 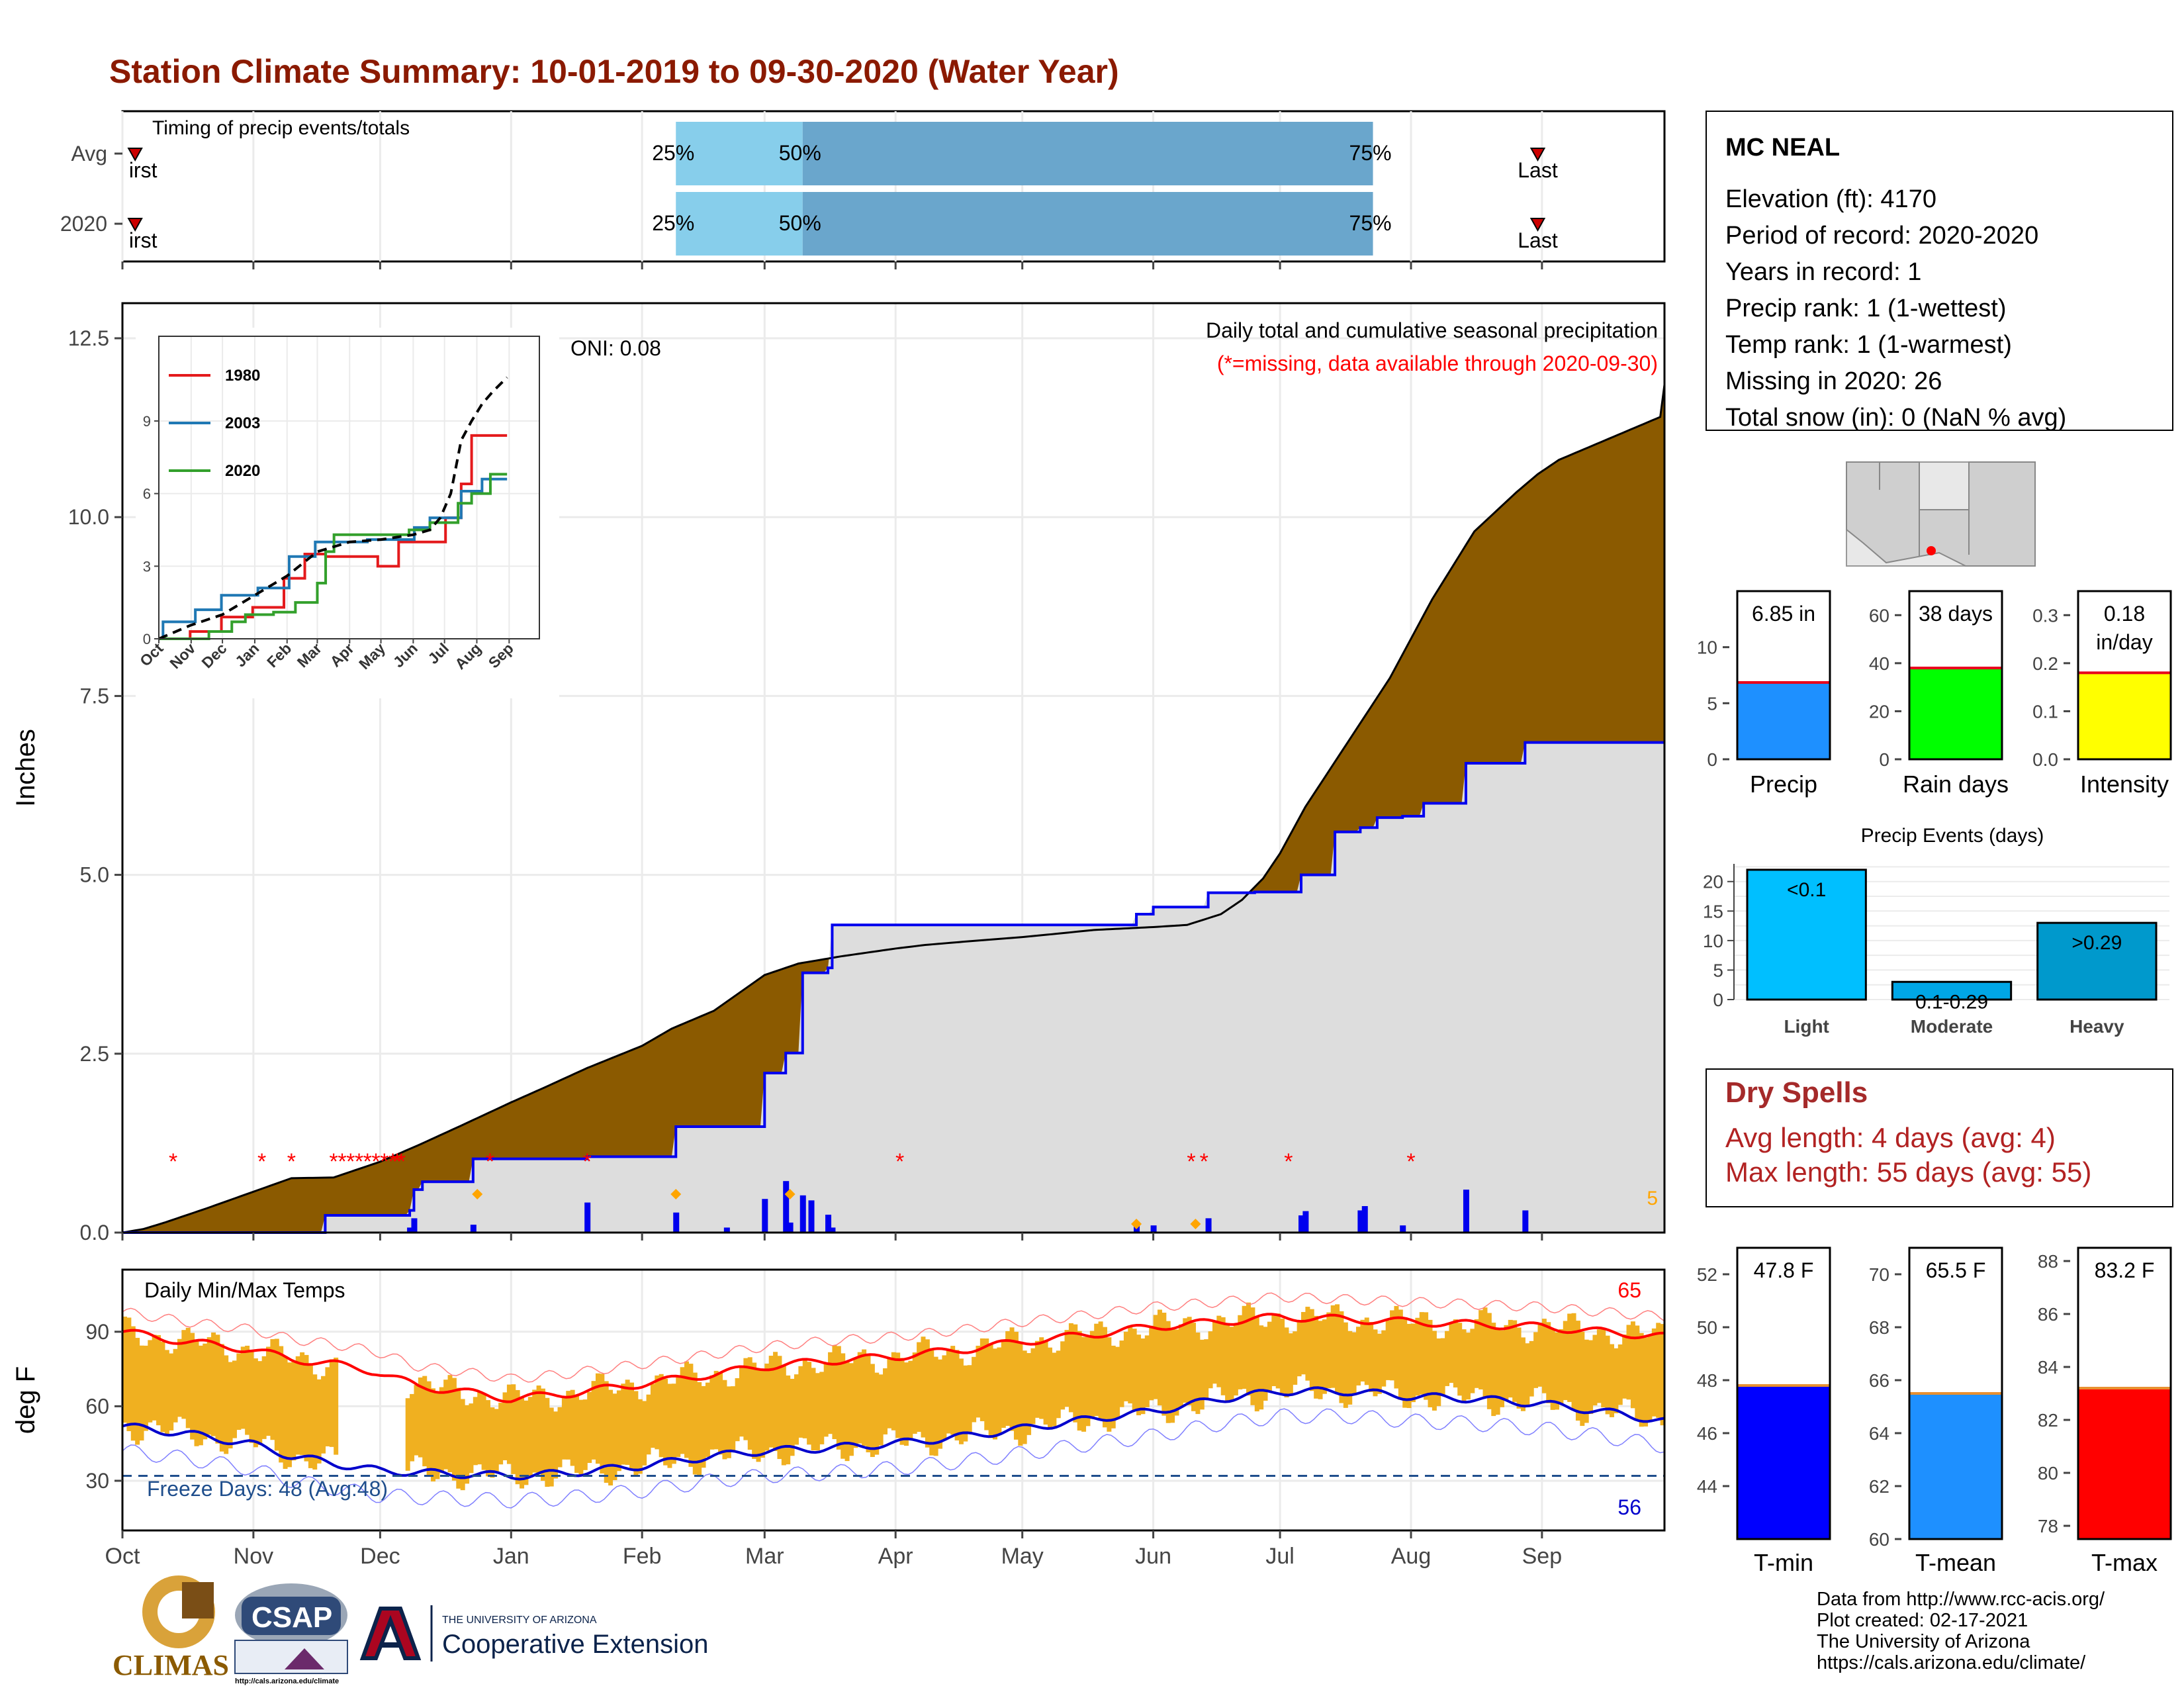 What do you see at coordinates (1783, 720) in the screenshot?
I see `gauge-bar-precip-gauge` at bounding box center [1783, 720].